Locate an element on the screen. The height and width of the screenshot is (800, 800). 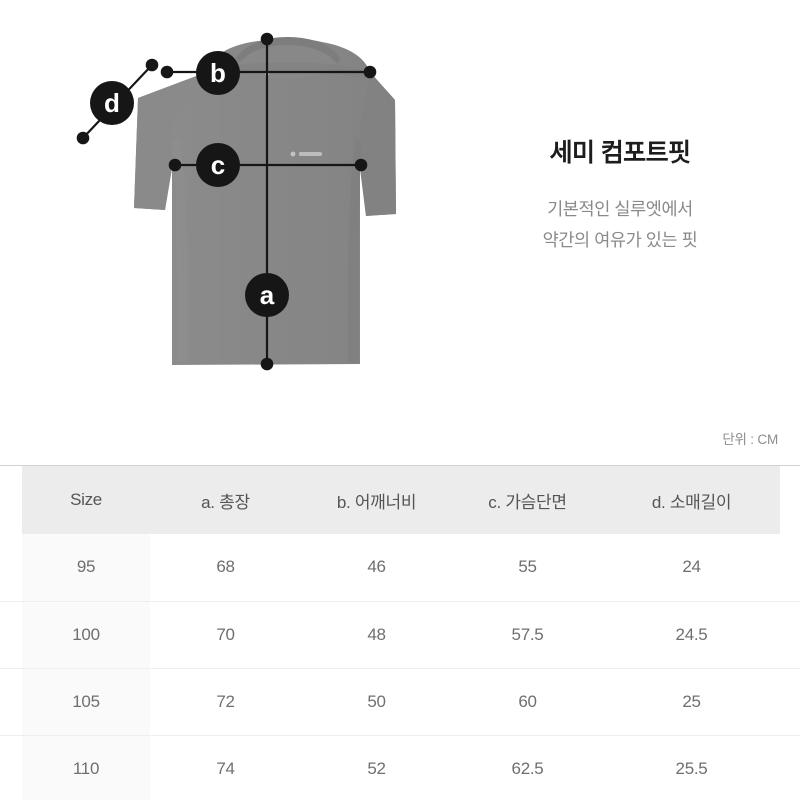
tshirt-silhouette is located at coordinates (265, 201).